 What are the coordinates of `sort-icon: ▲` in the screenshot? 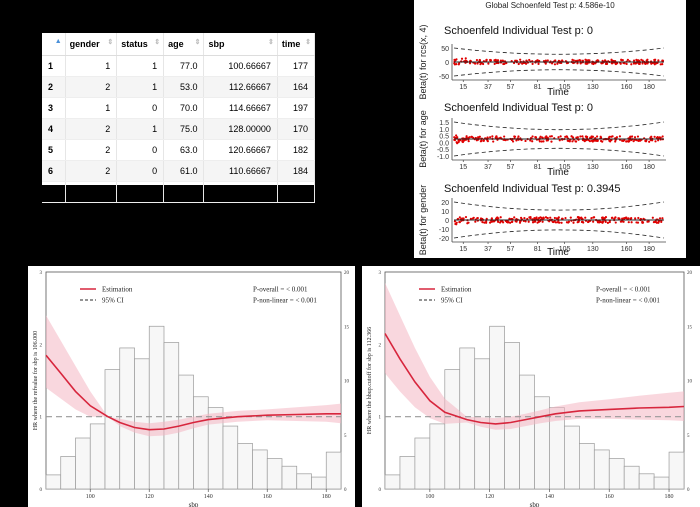 It's located at (58, 41).